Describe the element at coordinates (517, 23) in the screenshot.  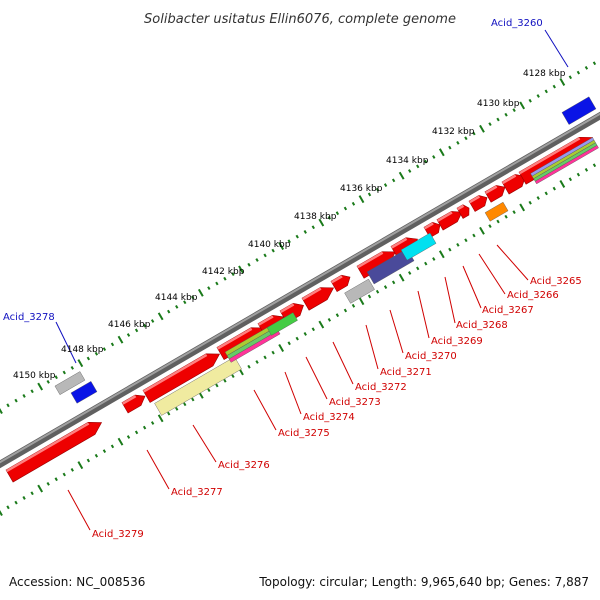
I see `gene-label-acid-3260: Acid_3260` at that location.